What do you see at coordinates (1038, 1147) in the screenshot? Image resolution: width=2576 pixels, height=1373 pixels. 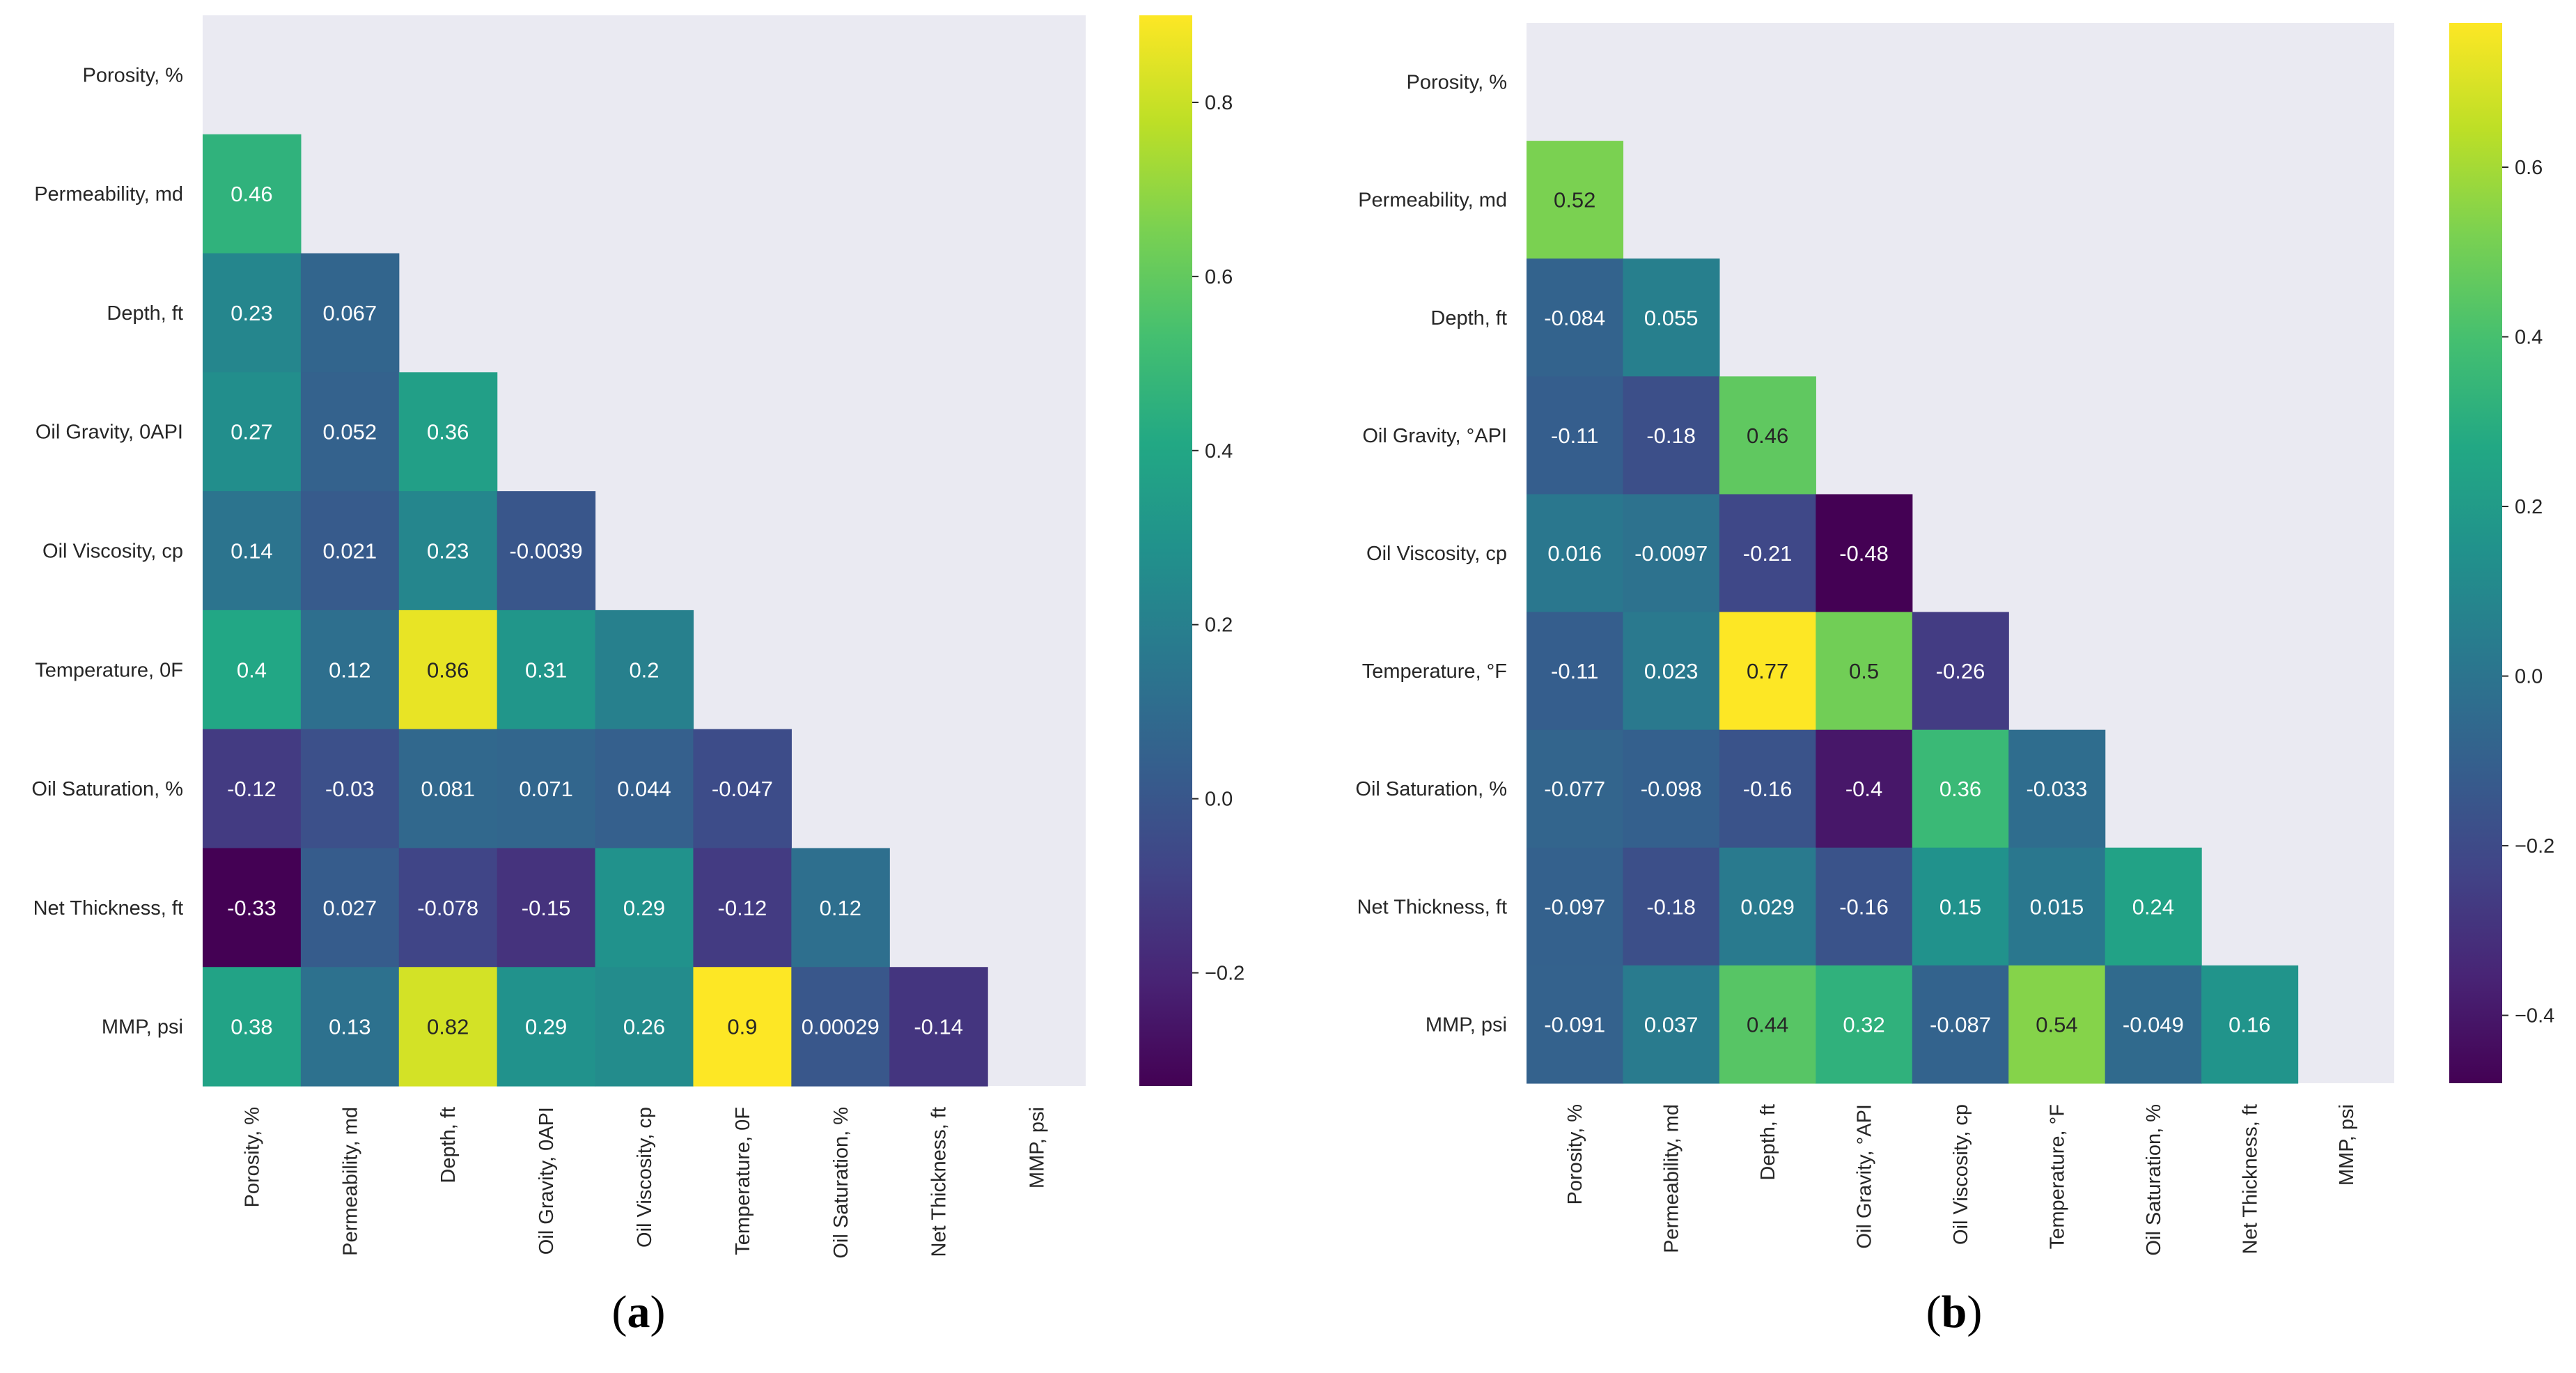 I see `x-tick-label: MMP, psi` at bounding box center [1038, 1147].